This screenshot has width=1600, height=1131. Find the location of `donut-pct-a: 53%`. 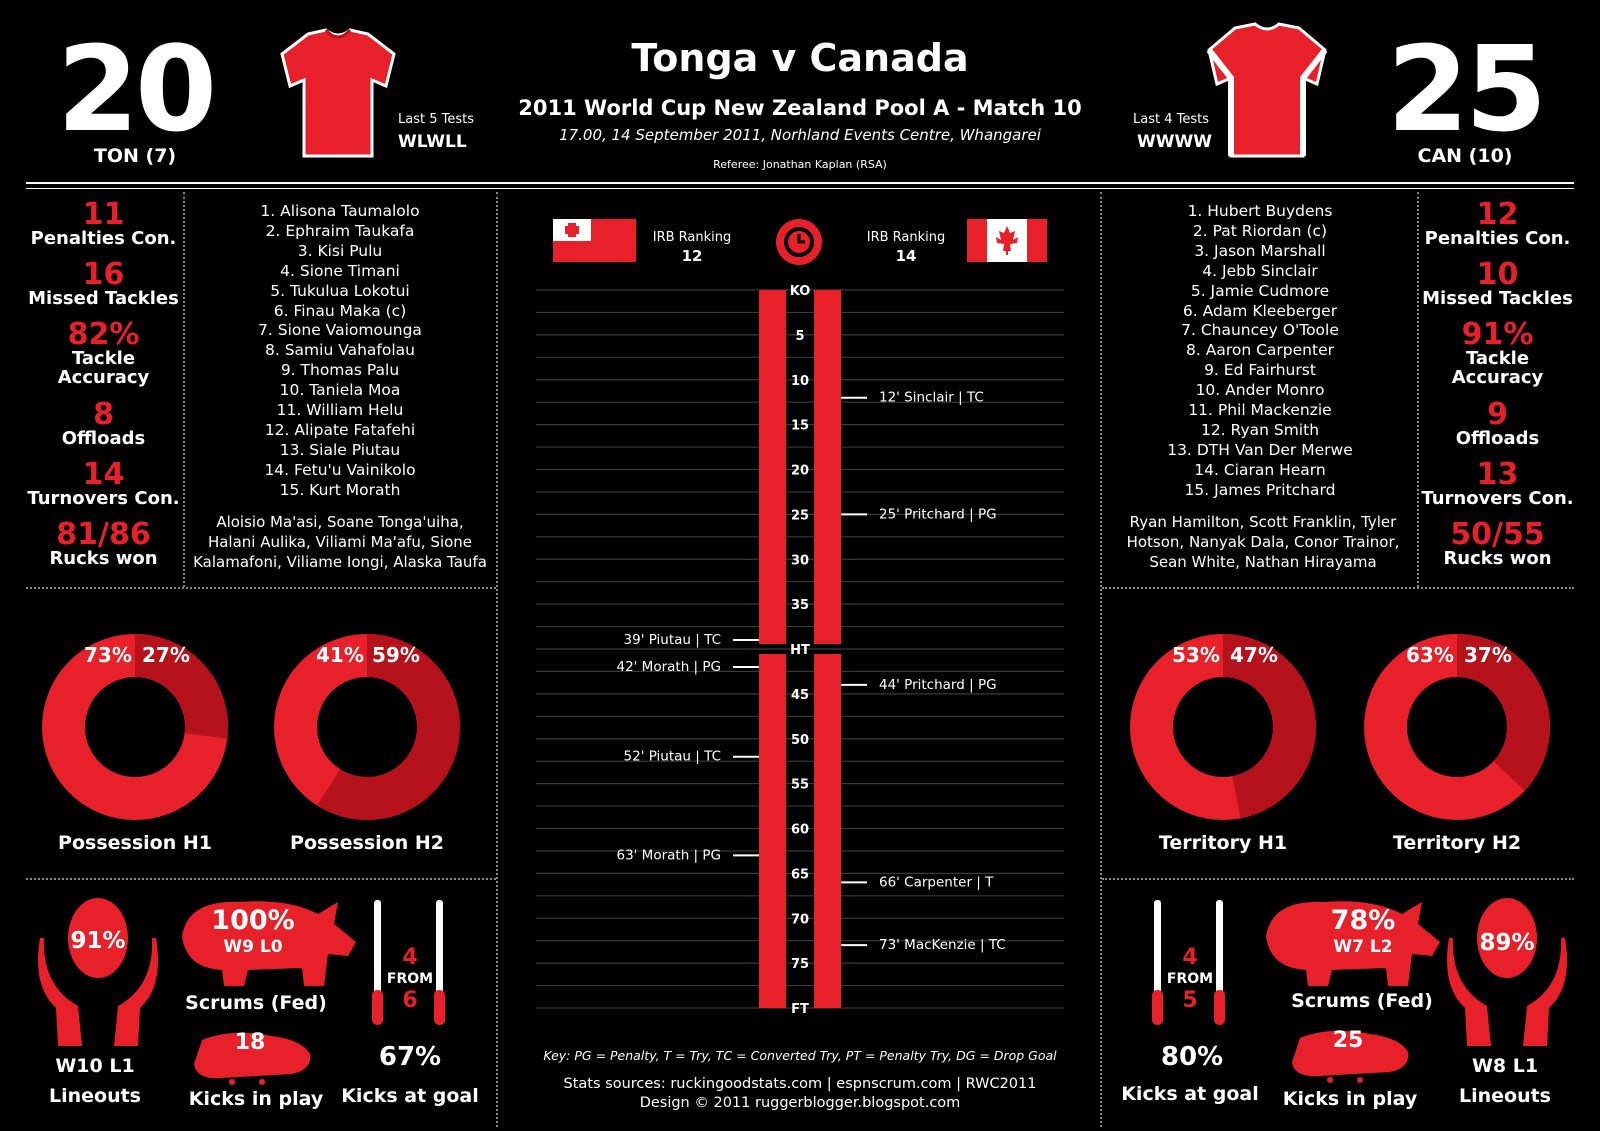

donut-pct-a: 53% is located at coordinates (1196, 655).